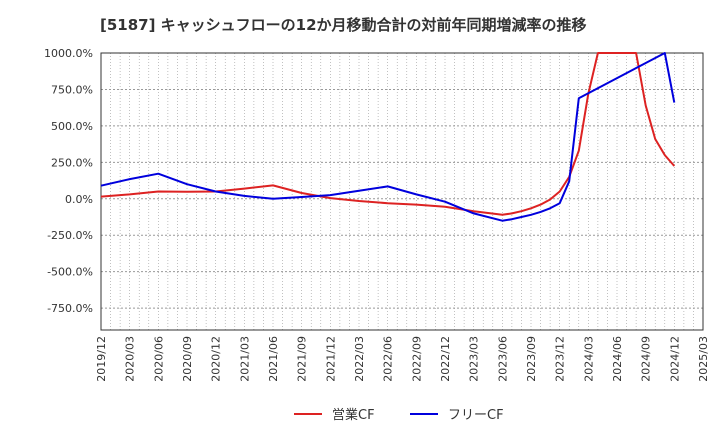  I want to click on y-tick-label: 500.0%, so click(72, 126).